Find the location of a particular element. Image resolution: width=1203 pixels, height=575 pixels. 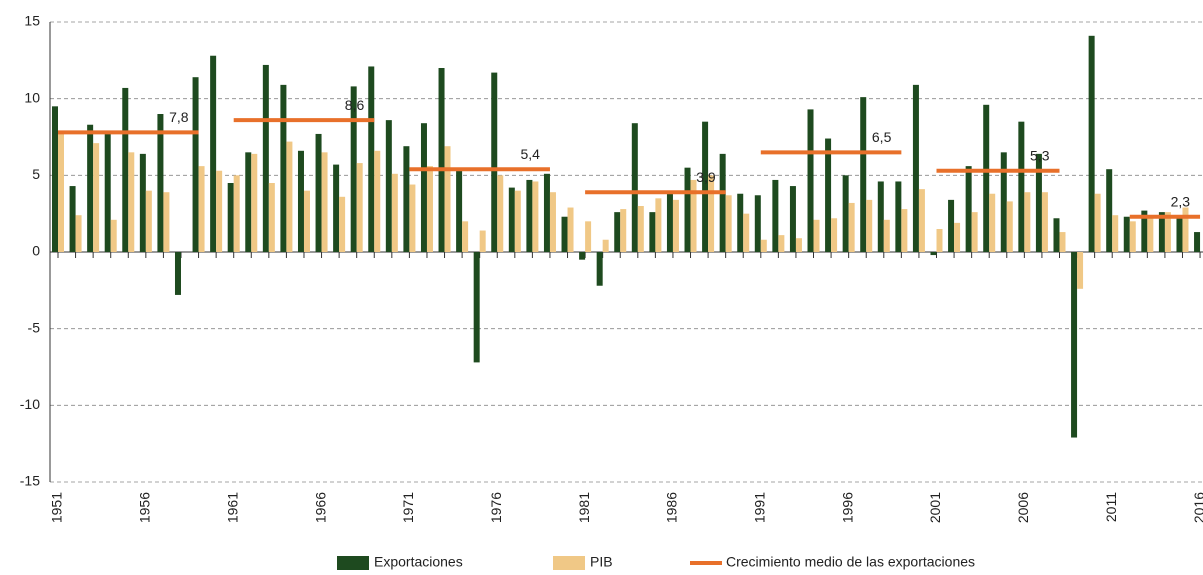

y-tick-label: 5 is located at coordinates (36, 174).